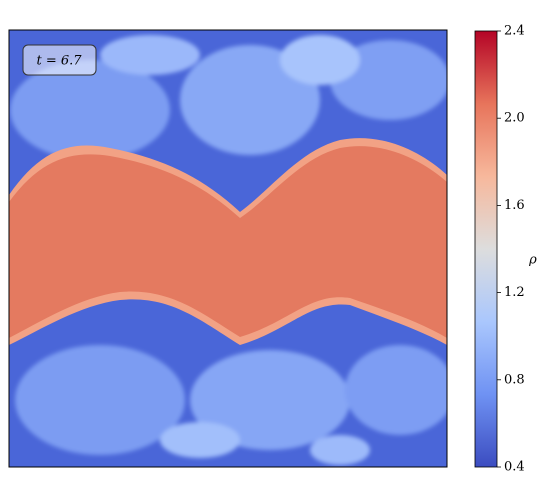 The height and width of the screenshot is (499, 558). What do you see at coordinates (514, 205) in the screenshot?
I see `colorbar-tick-label: 1.6` at bounding box center [514, 205].